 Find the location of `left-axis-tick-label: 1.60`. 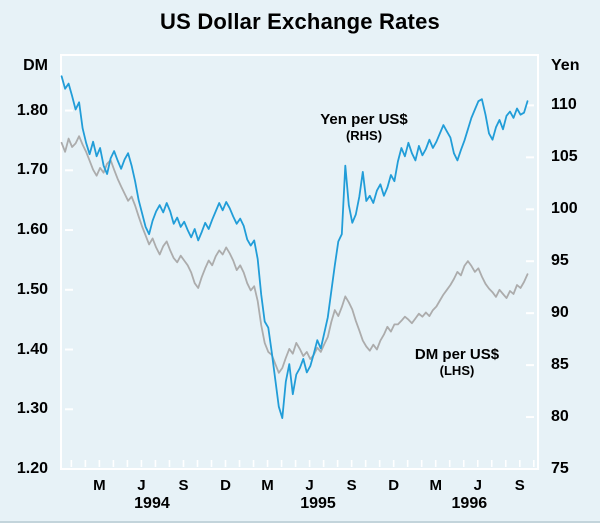

left-axis-tick-label: 1.60 is located at coordinates (32, 230).